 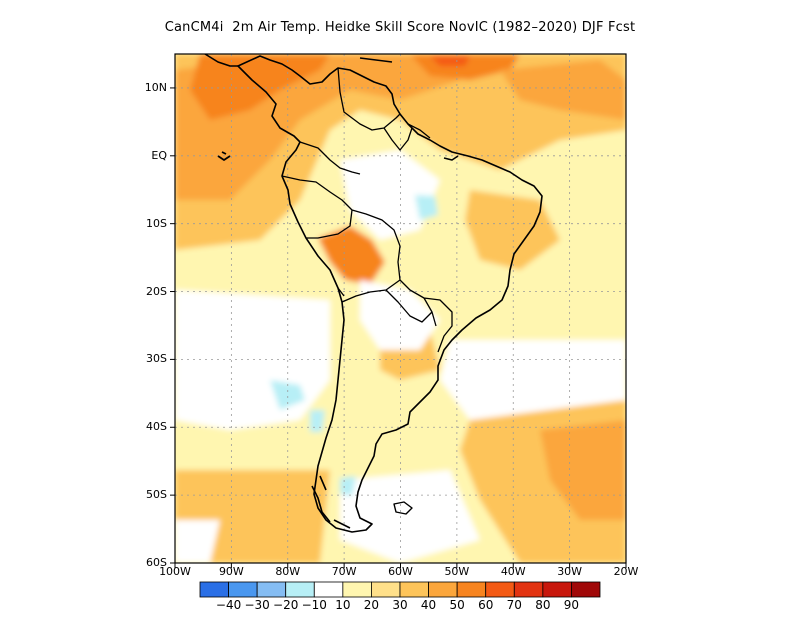 I want to click on longitude-label: 60W, so click(x=400, y=571).